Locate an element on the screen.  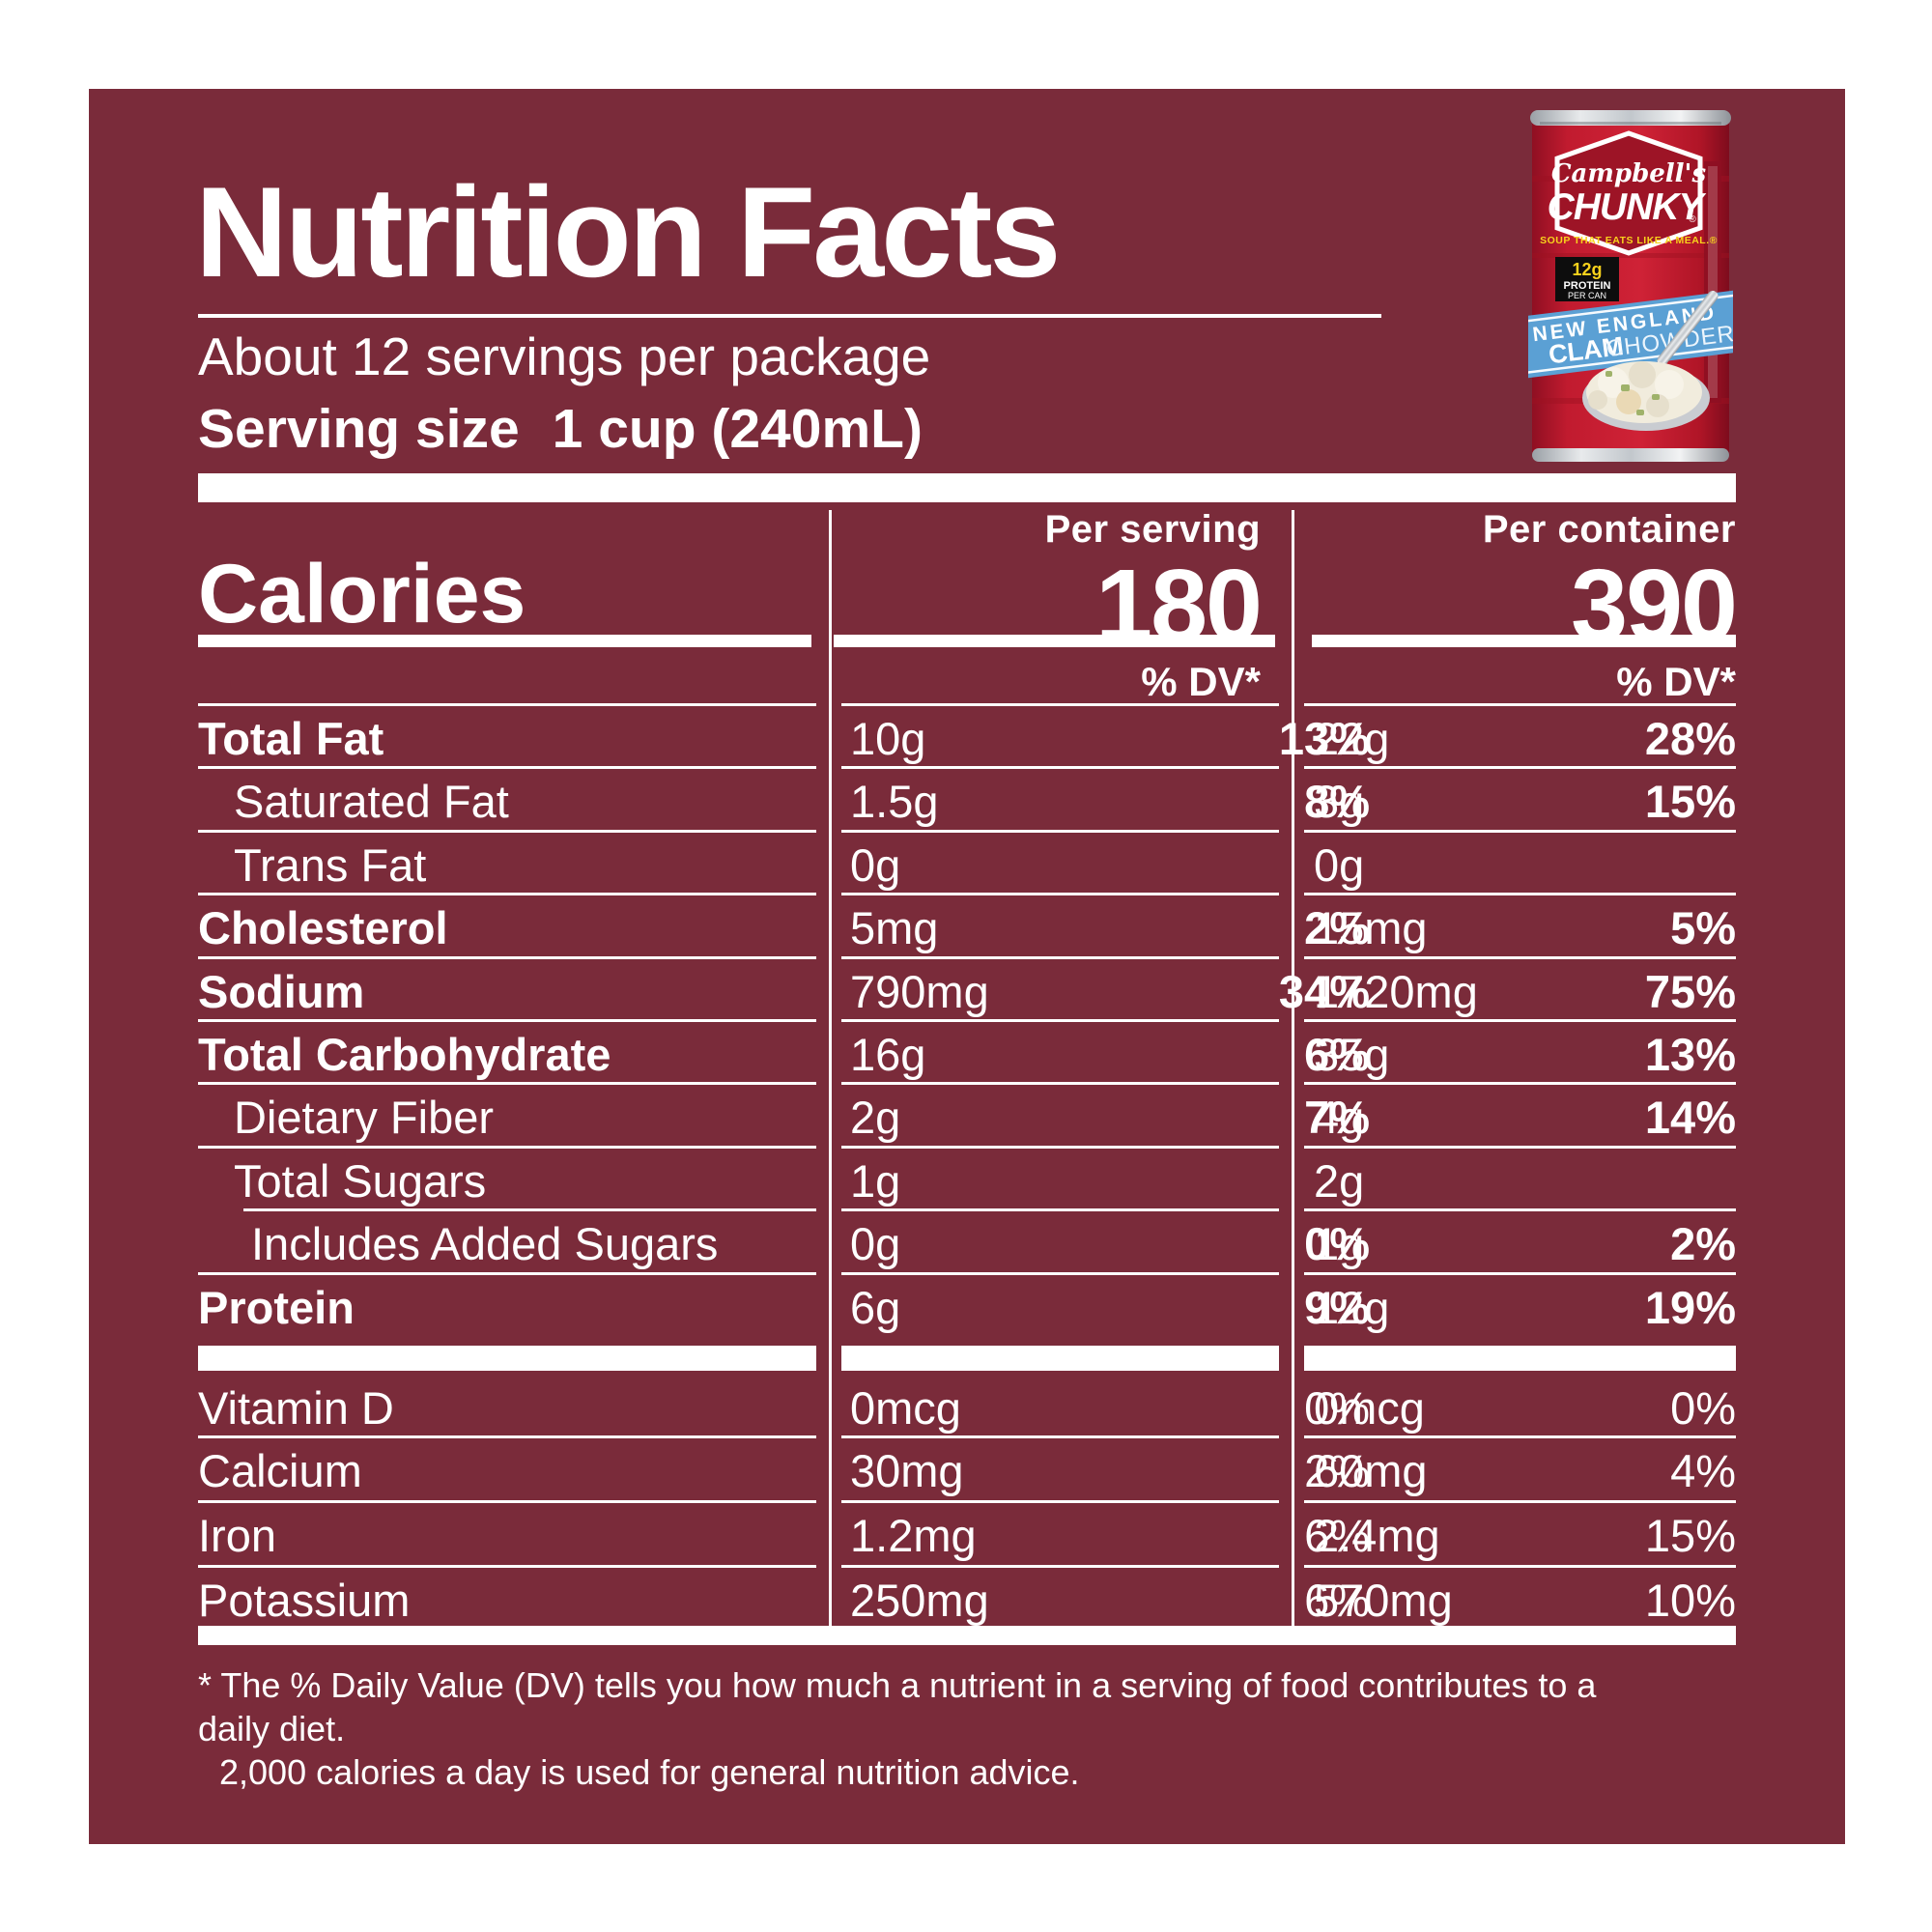
serving-dv: 2% is located at coordinates (1337, 927).